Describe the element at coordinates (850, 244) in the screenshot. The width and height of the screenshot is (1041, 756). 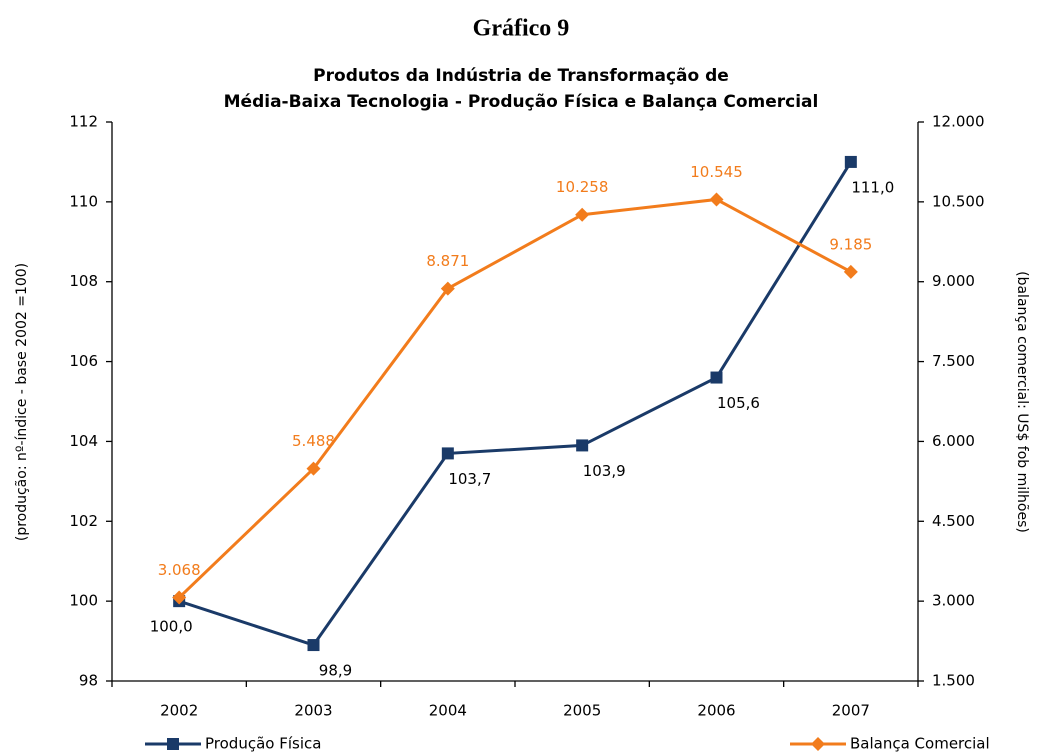
I see `data-label: 9.185` at that location.